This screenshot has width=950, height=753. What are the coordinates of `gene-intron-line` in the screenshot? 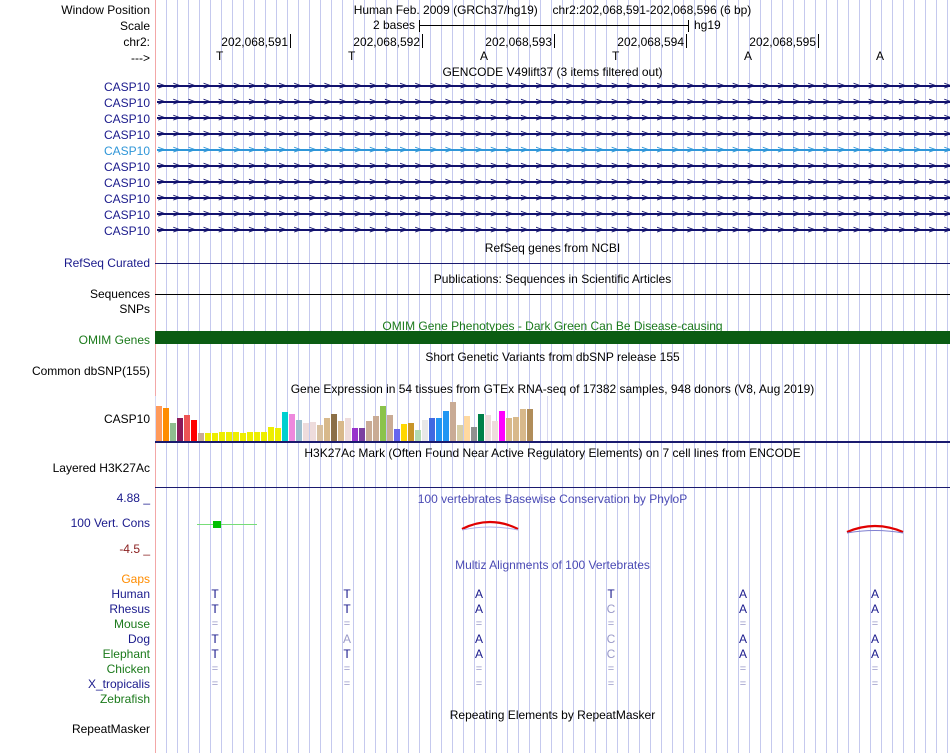 It's located at (553, 230).